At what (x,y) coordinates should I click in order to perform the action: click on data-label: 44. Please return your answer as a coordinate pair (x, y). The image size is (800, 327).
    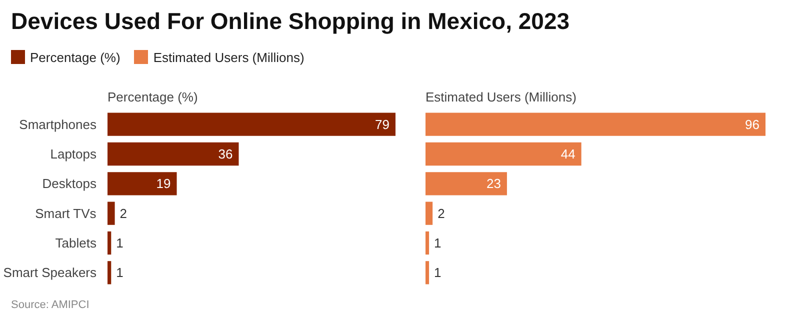
    Looking at the image, I should click on (568, 154).